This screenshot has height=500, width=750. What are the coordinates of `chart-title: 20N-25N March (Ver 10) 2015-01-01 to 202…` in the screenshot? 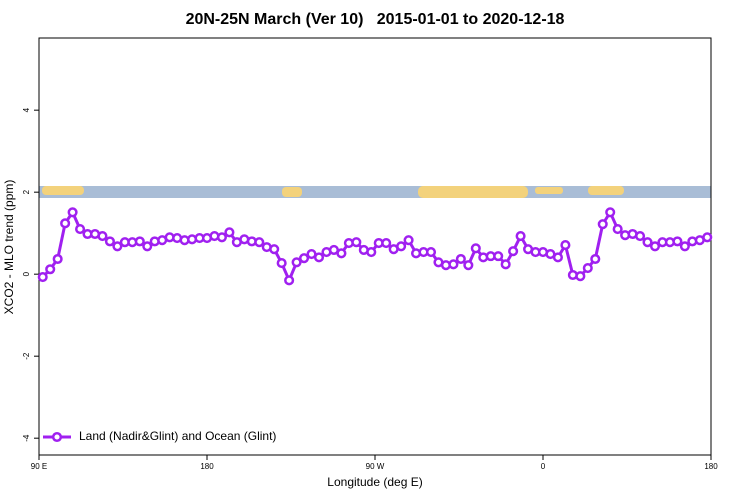 It's located at (375, 19).